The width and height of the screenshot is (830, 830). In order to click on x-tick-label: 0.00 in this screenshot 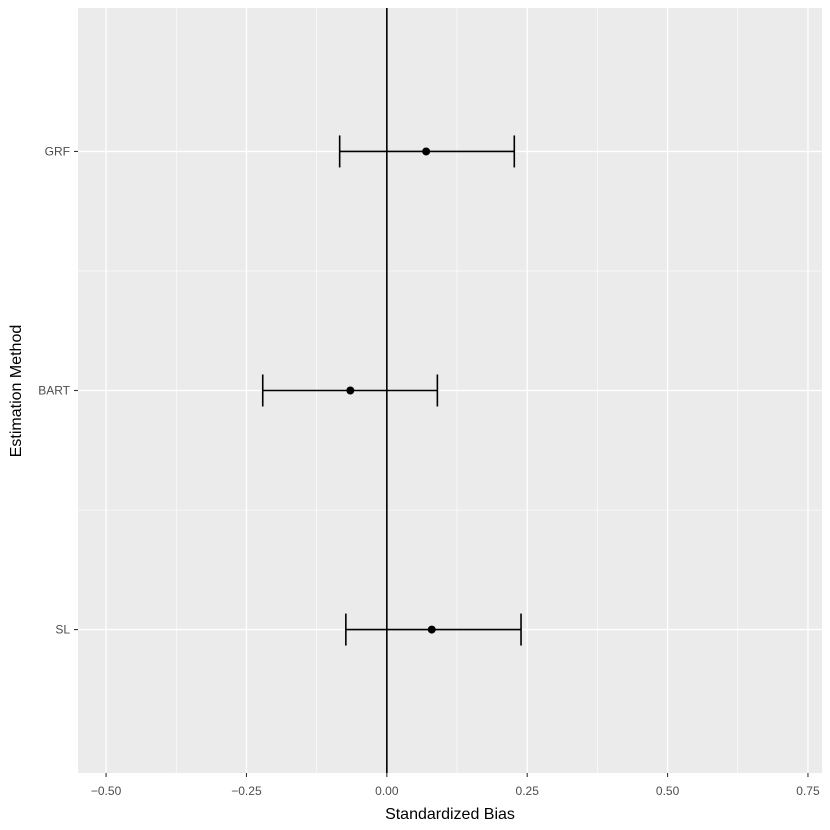, I will do `click(387, 791)`.